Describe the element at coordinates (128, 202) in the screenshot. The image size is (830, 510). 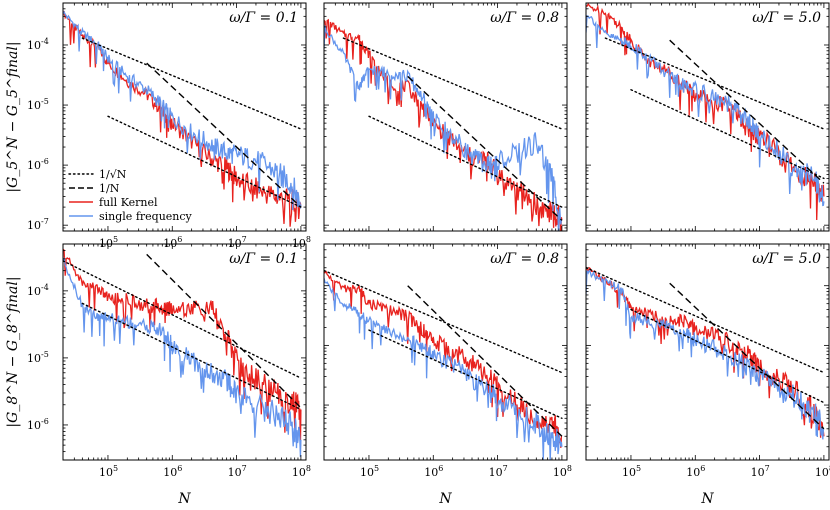
I see `legend-label: full Kernel` at that location.